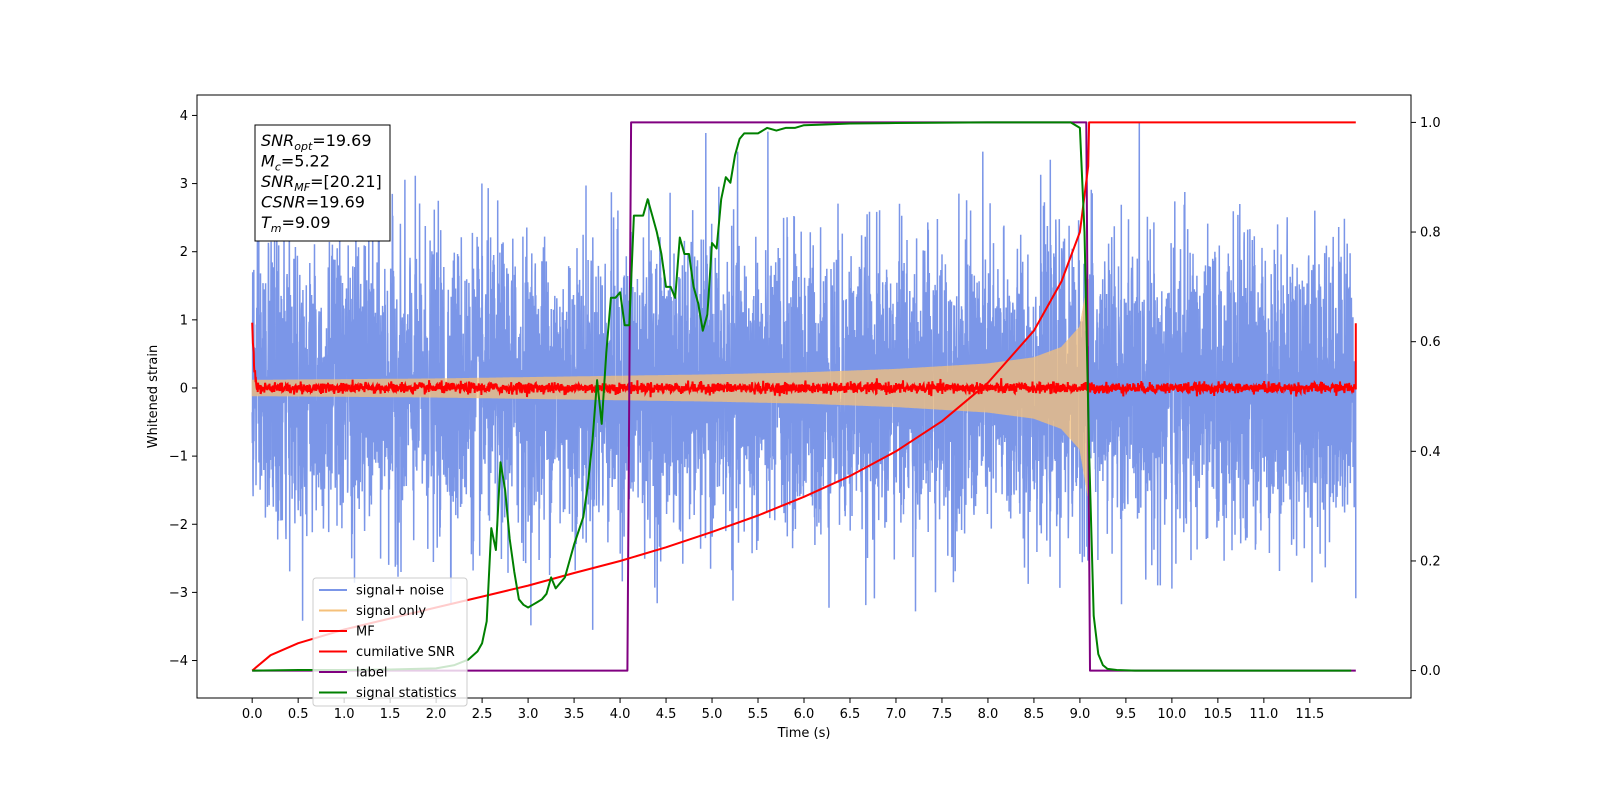 This screenshot has height=804, width=1600. I want to click on legend-box, so click(390, 642).